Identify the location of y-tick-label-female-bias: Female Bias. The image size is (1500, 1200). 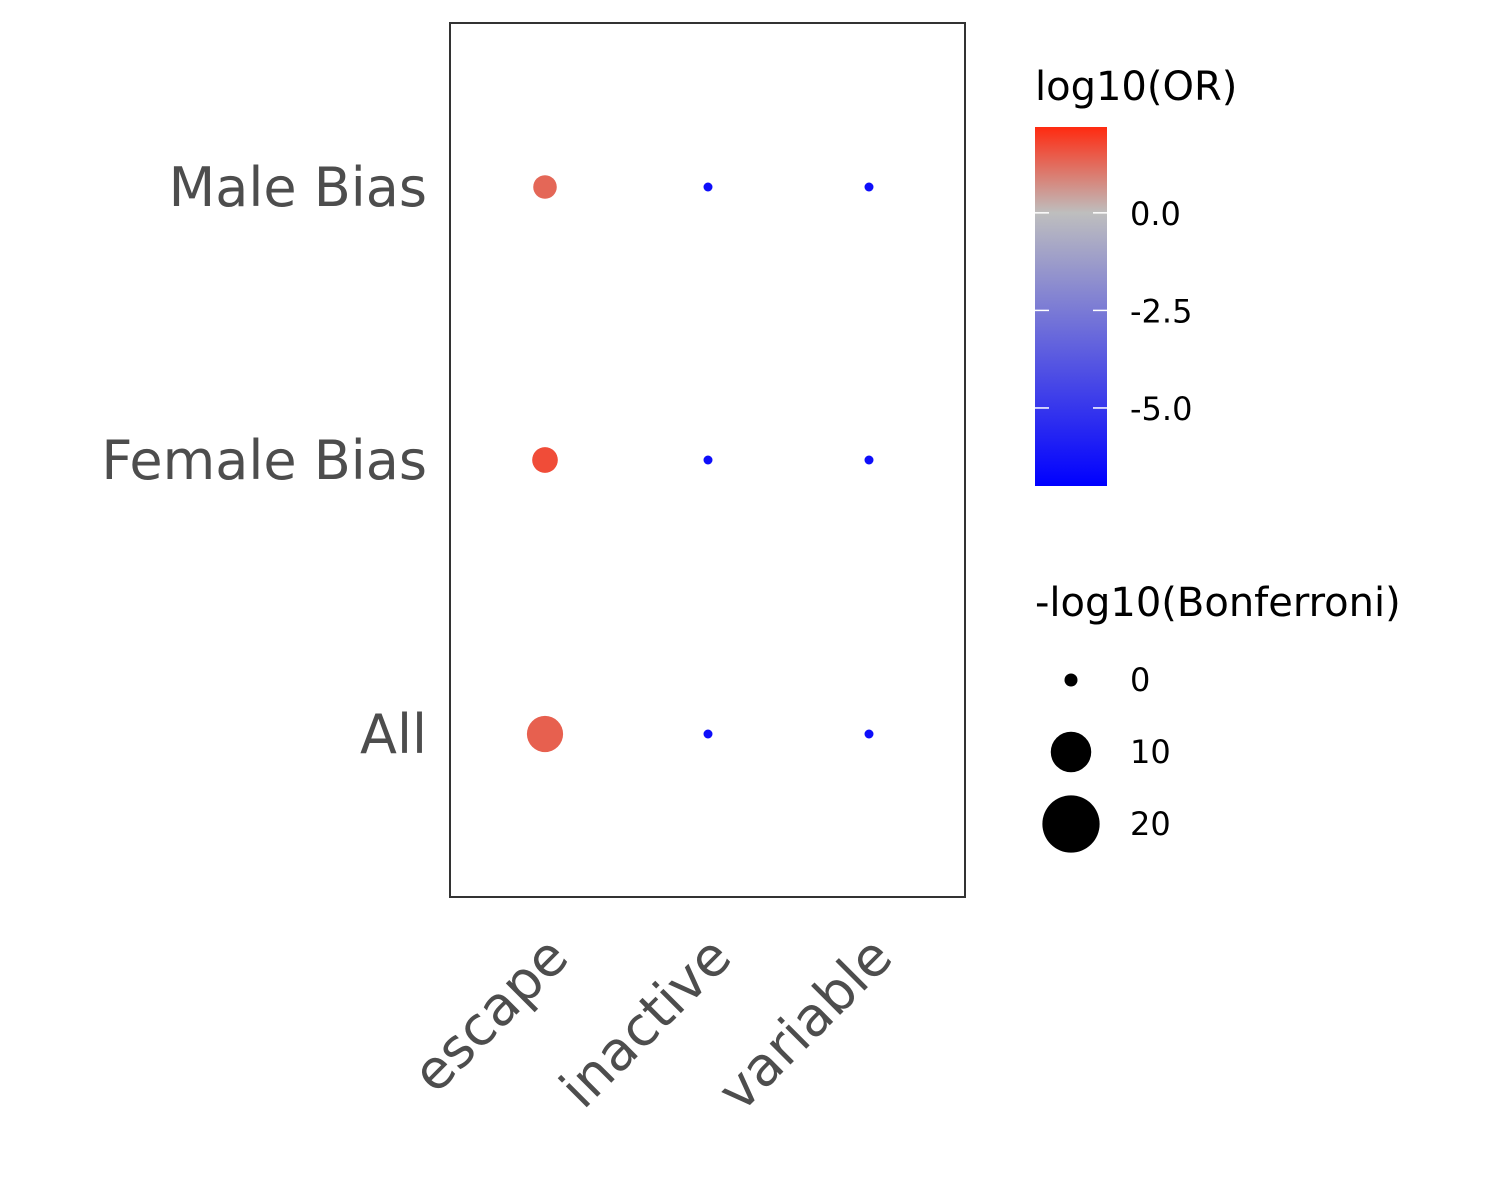
(264, 460).